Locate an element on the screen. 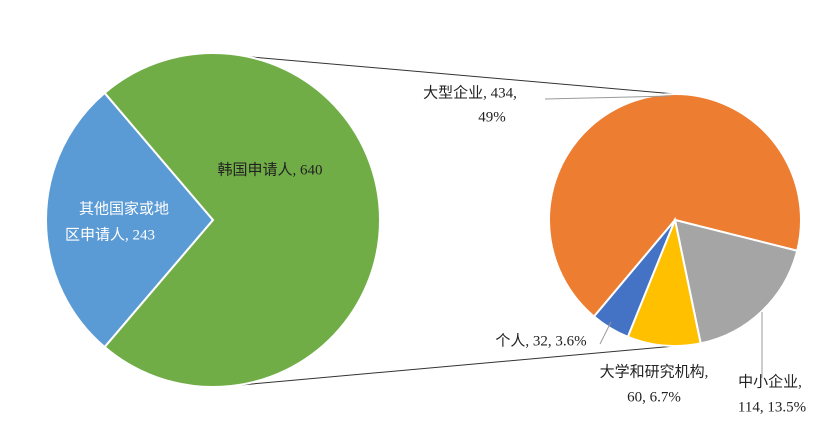  data-label: 中小企业, is located at coordinates (770, 381).